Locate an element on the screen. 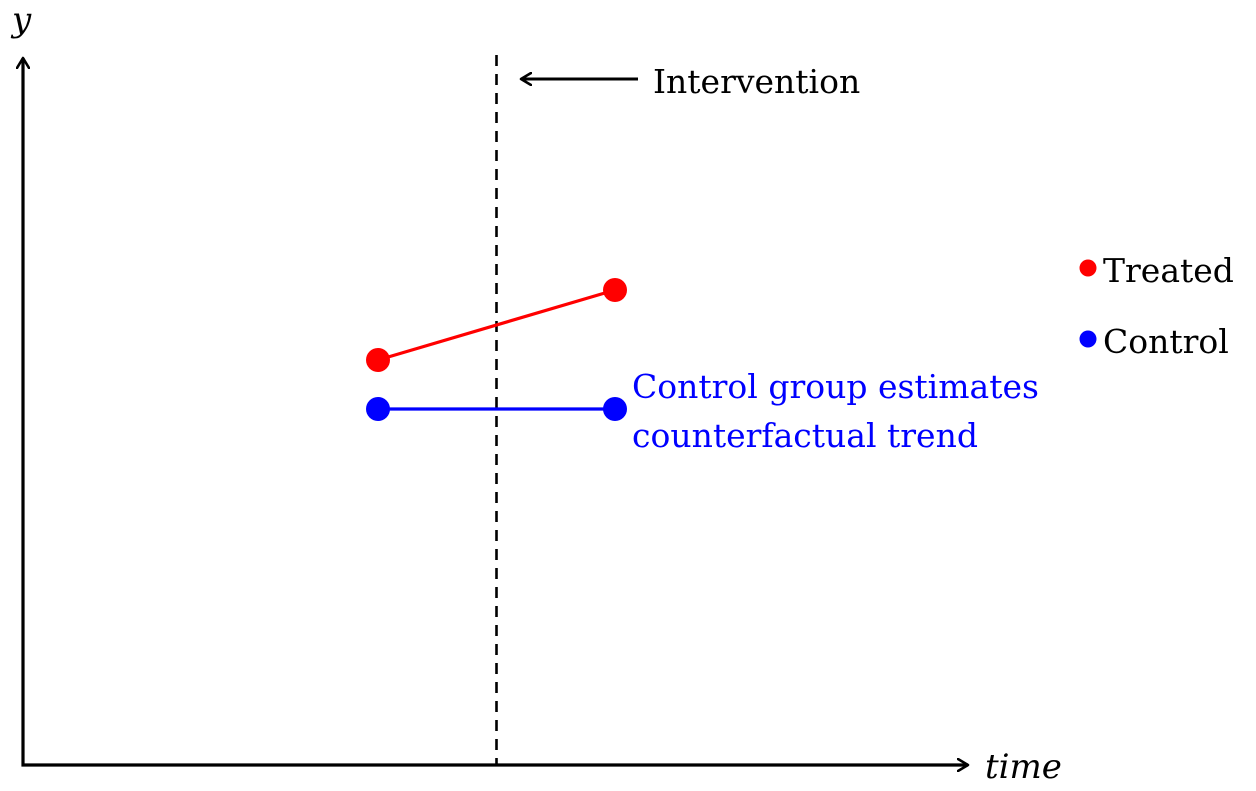 The height and width of the screenshot is (791, 1256). legend-entry-control: Control is located at coordinates (1154, 341).